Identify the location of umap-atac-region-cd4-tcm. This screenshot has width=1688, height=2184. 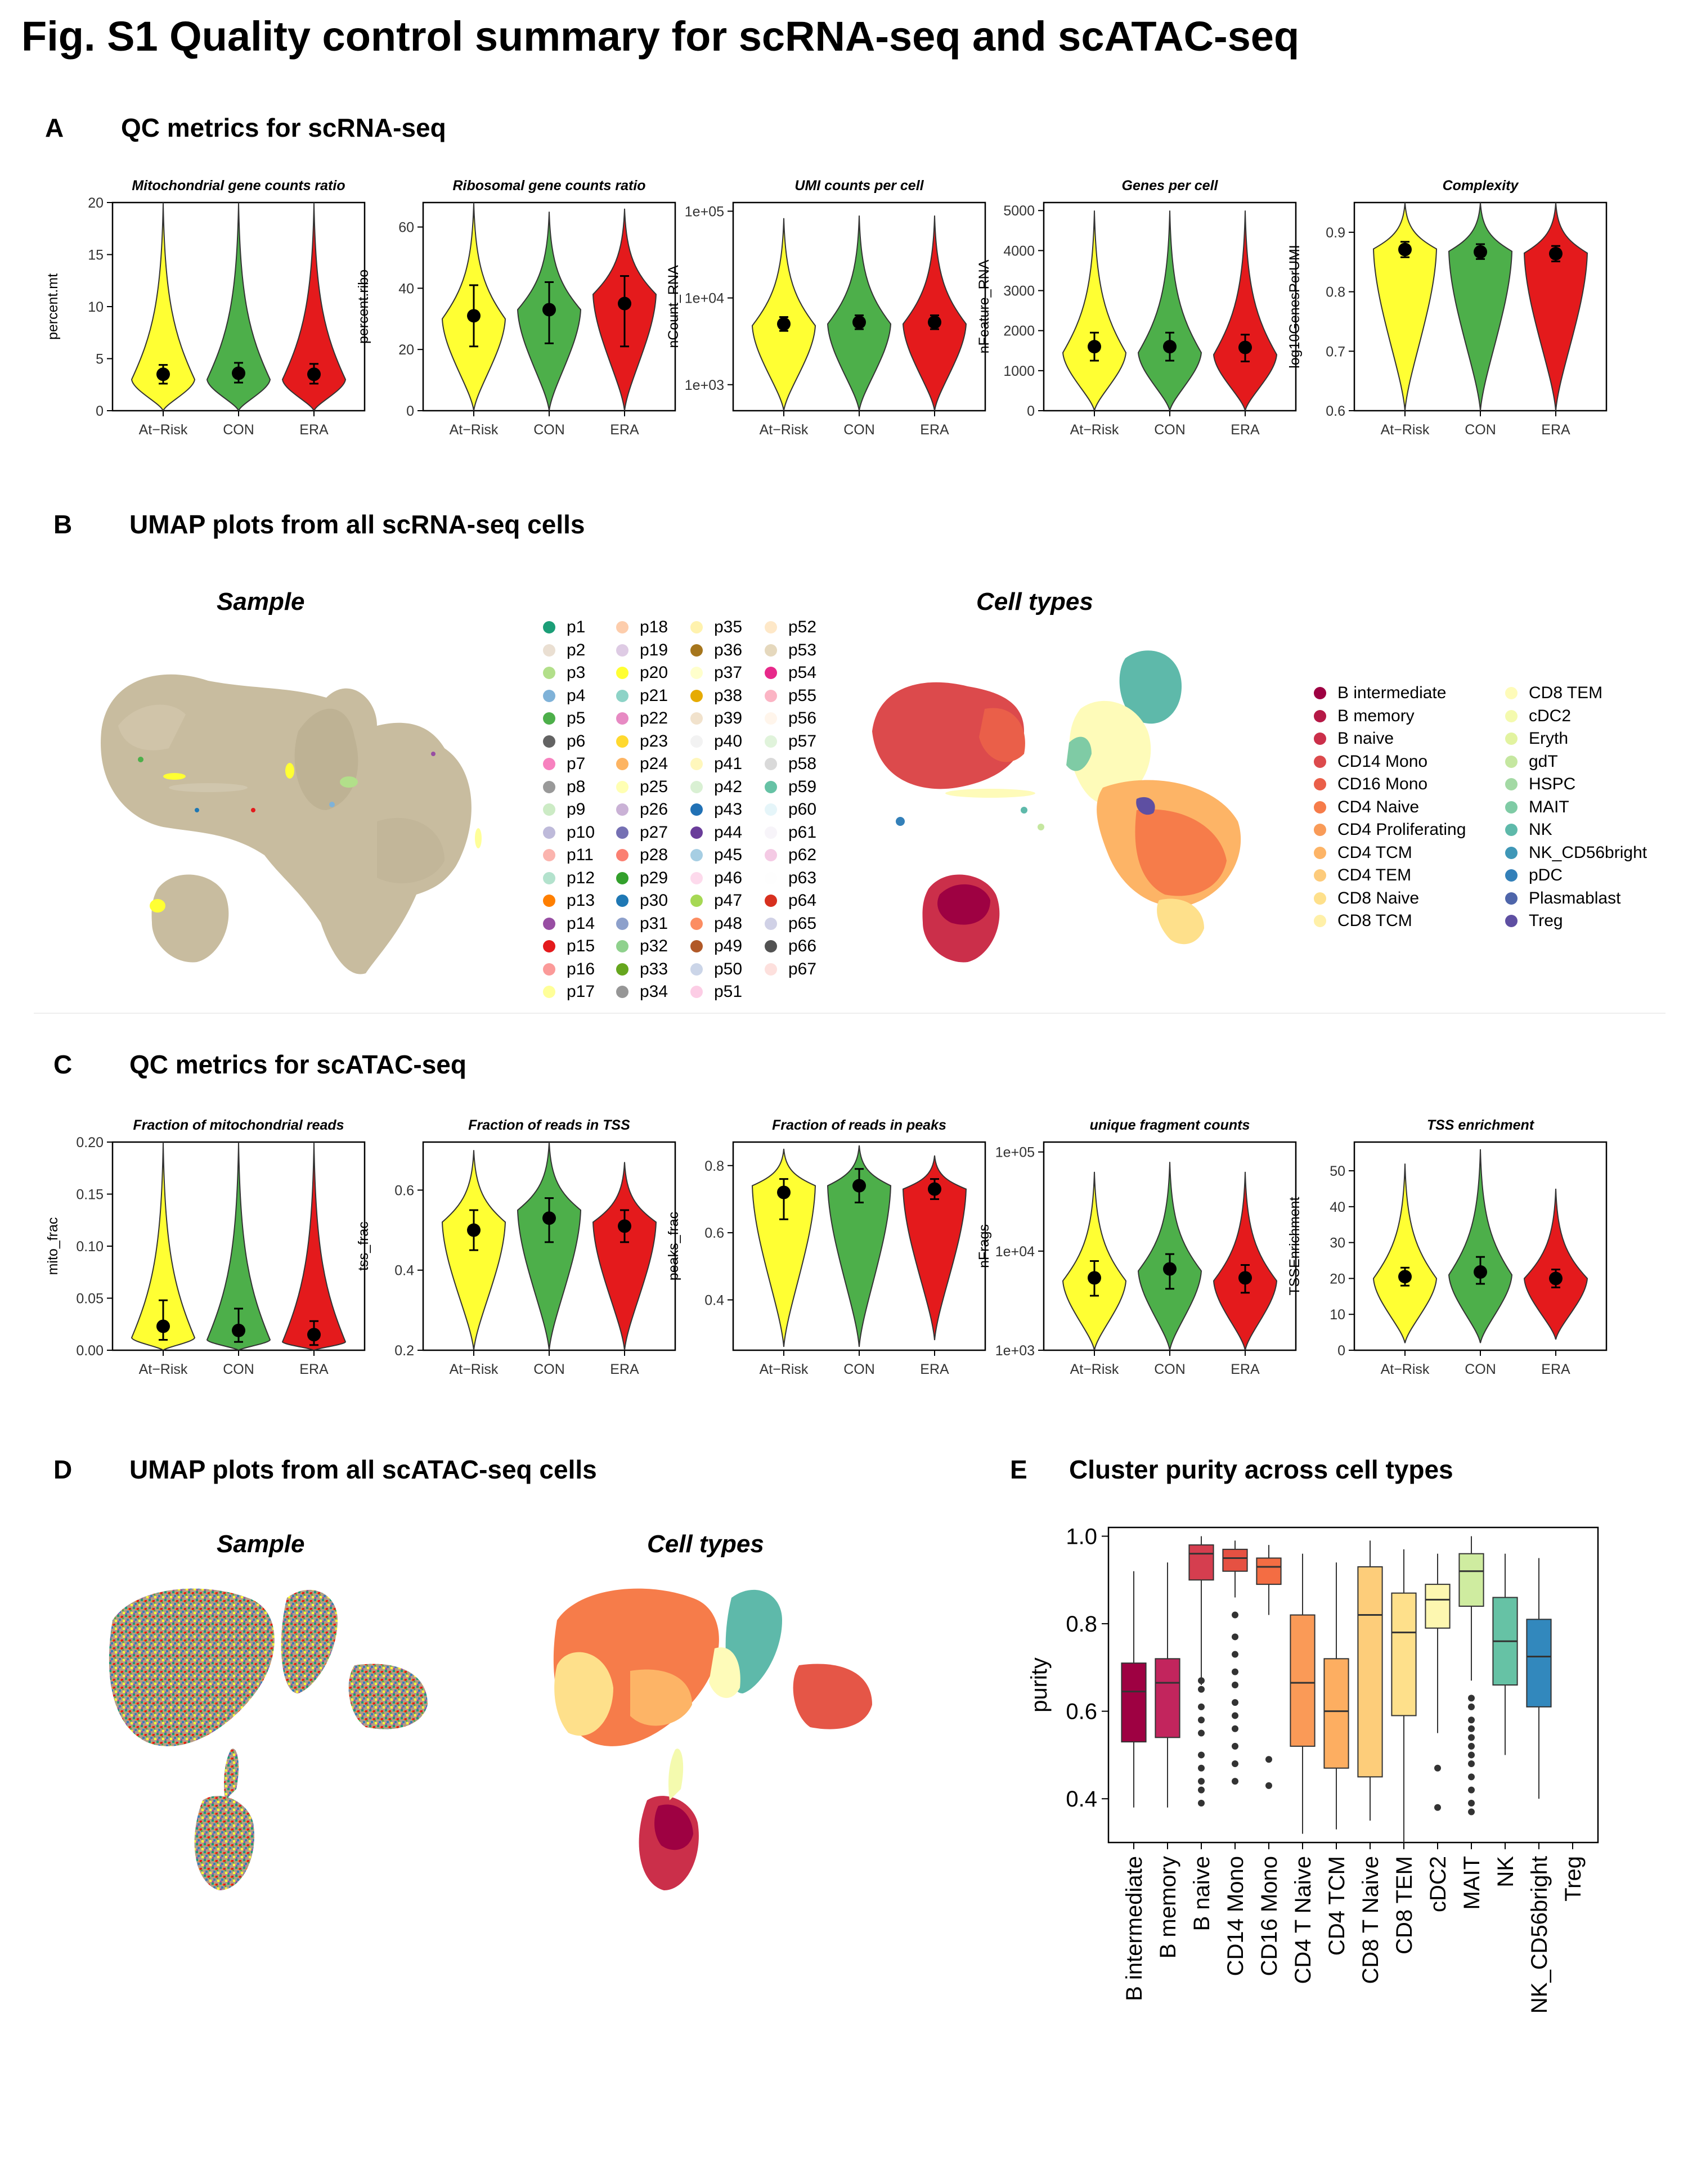
(661, 1697).